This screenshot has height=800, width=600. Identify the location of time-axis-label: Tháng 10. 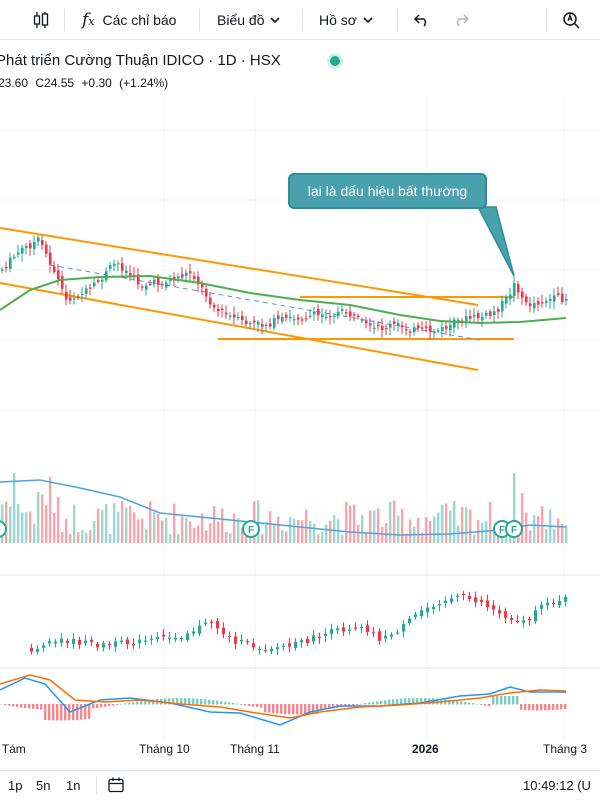
(164, 749).